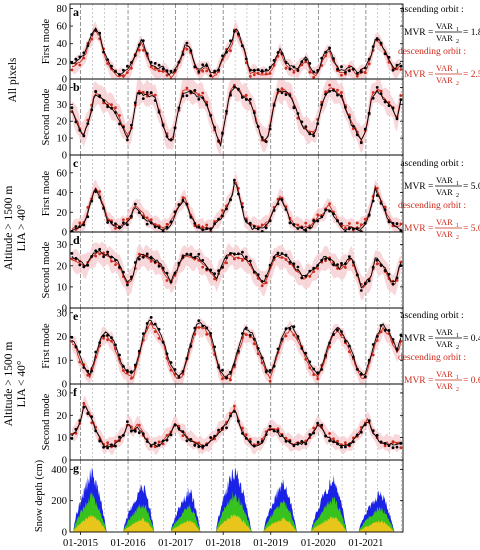  Describe the element at coordinates (457, 196) in the screenshot. I see `asc-denominator-sub: 2` at that location.